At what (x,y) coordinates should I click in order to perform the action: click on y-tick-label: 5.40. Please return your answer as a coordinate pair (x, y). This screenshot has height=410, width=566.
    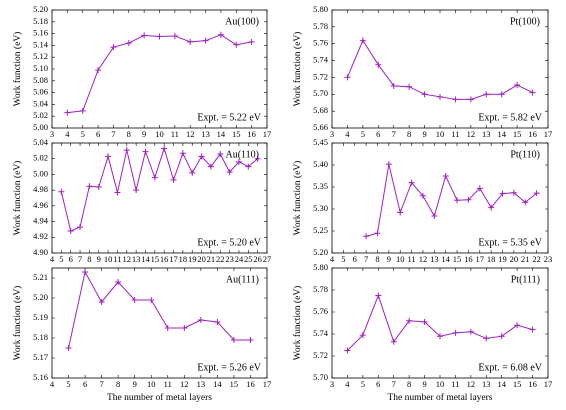
    Looking at the image, I should click on (320, 164).